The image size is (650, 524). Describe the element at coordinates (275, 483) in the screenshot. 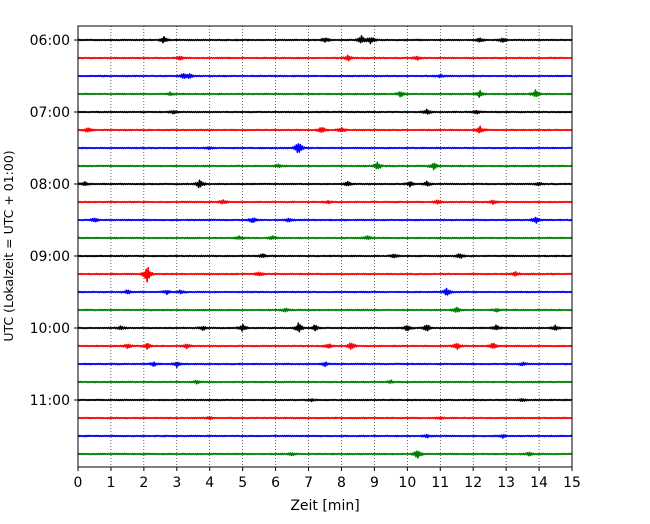

I see `x-tick-label: 6` at that location.